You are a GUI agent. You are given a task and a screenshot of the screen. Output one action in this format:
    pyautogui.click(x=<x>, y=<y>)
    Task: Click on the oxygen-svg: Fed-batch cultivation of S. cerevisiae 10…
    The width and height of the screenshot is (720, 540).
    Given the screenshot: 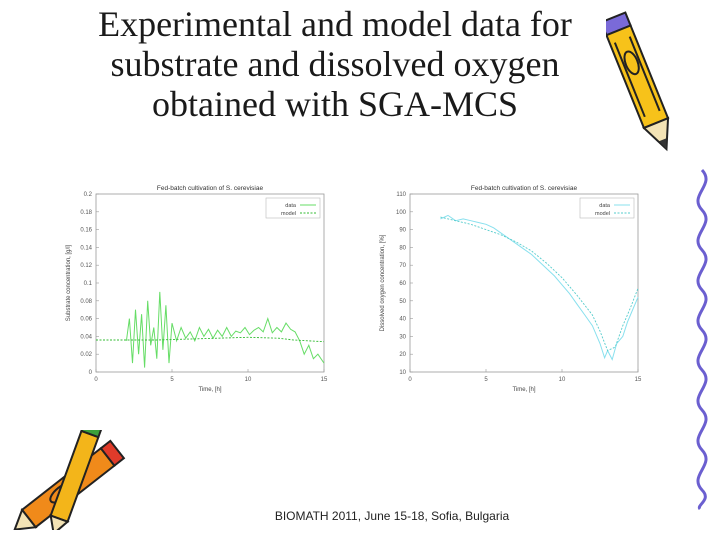 What is the action you would take?
    pyautogui.click(x=511, y=289)
    